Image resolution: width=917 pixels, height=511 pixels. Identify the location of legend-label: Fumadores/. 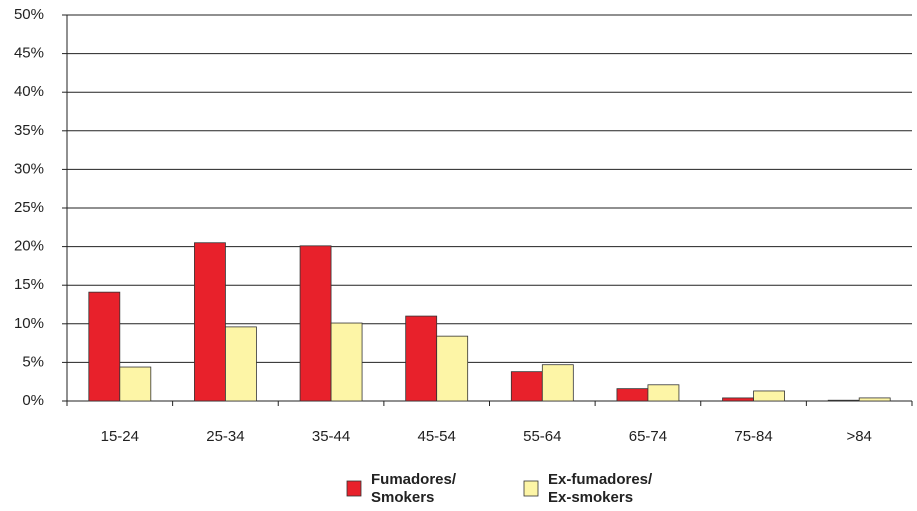
(414, 479).